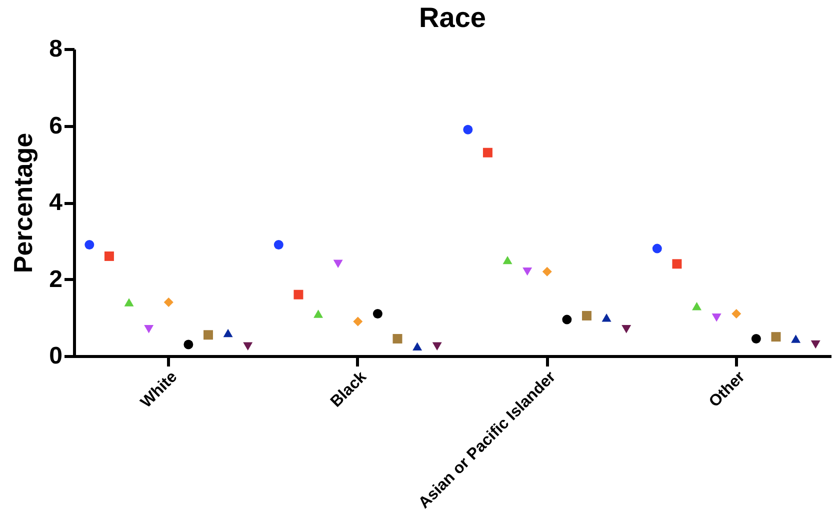 This screenshot has width=836, height=516. I want to click on chart-title: Race, so click(452, 17).